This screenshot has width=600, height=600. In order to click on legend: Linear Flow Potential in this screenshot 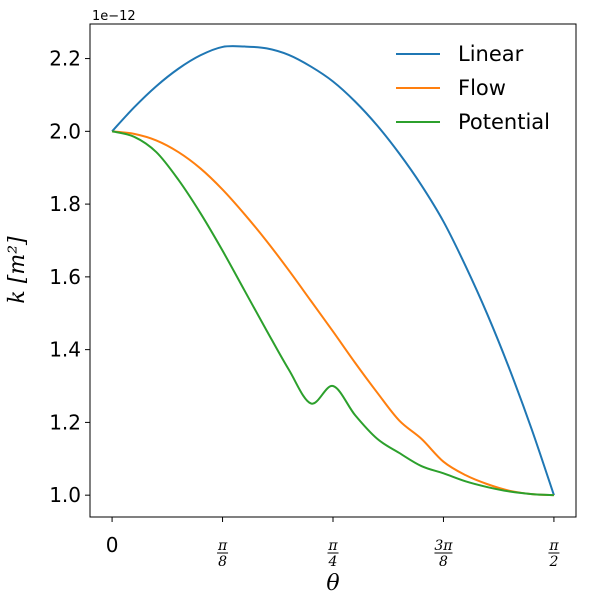, I will do `click(473, 88)`.